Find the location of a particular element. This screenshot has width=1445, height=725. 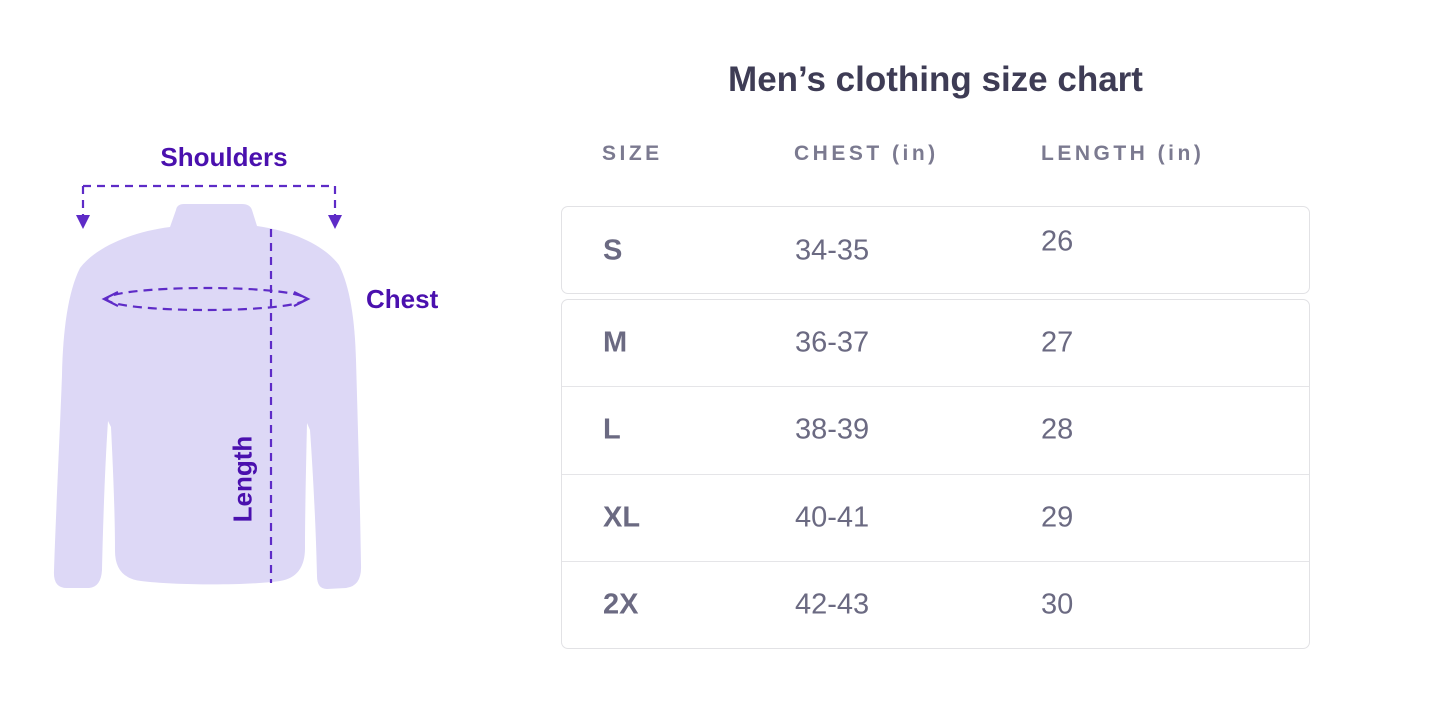

arrow-right-icon is located at coordinates (302, 299).